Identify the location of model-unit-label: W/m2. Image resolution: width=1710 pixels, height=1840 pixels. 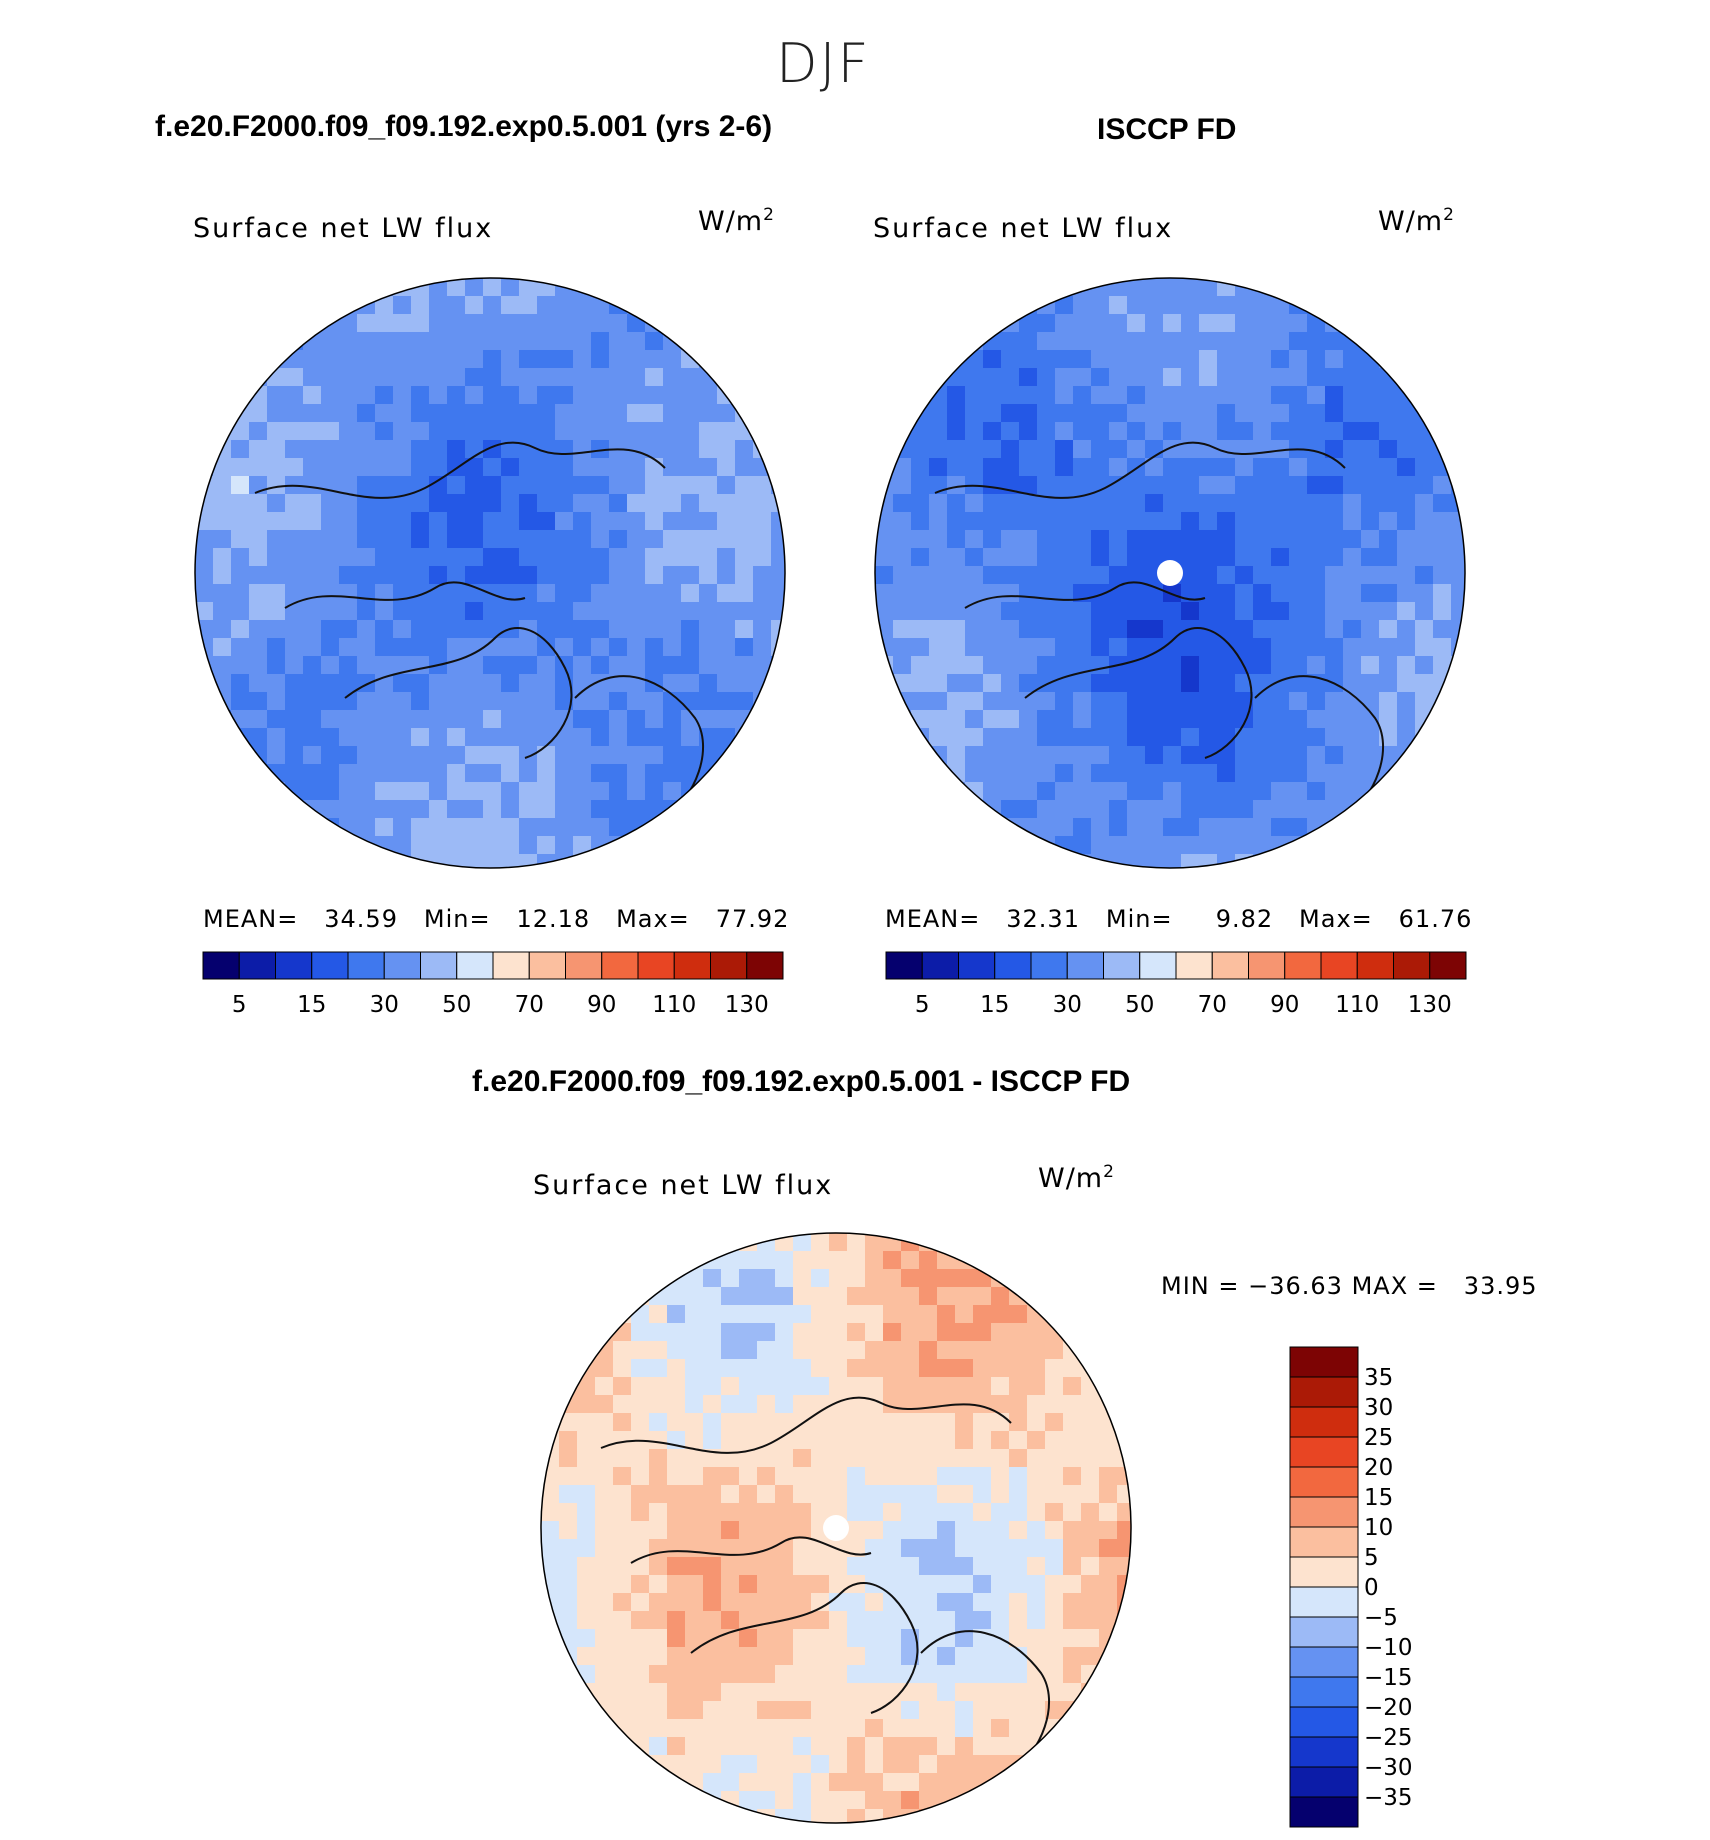
(736, 221).